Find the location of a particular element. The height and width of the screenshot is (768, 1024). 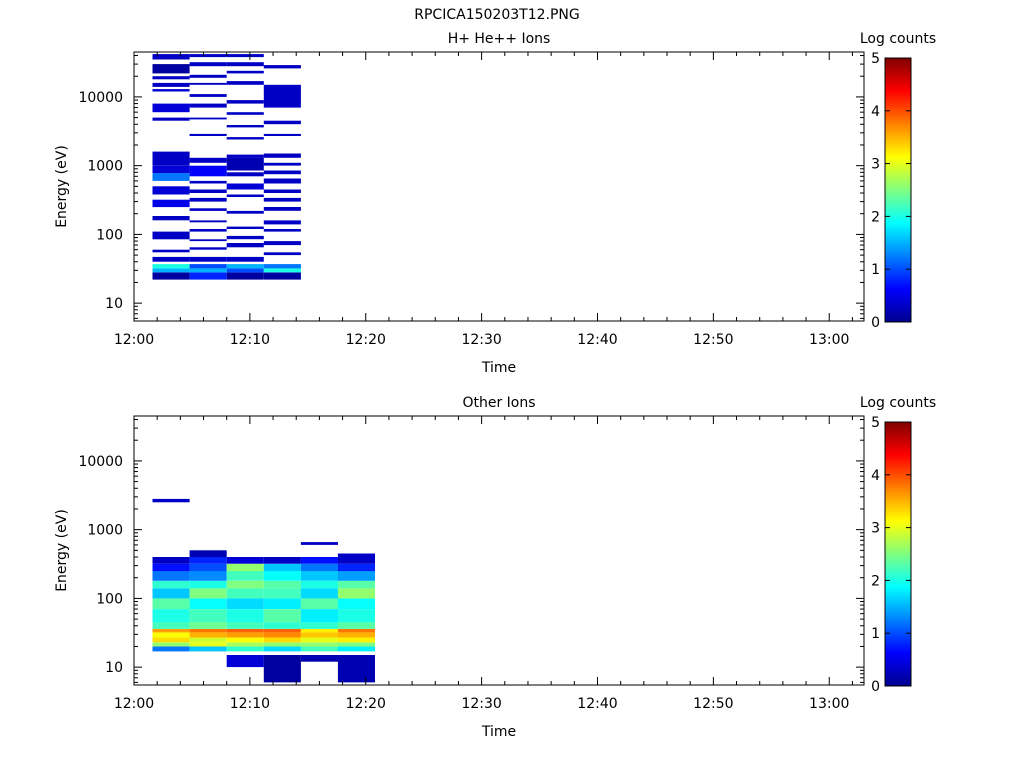

x-tick-label: 12:30 is located at coordinates (481, 704).